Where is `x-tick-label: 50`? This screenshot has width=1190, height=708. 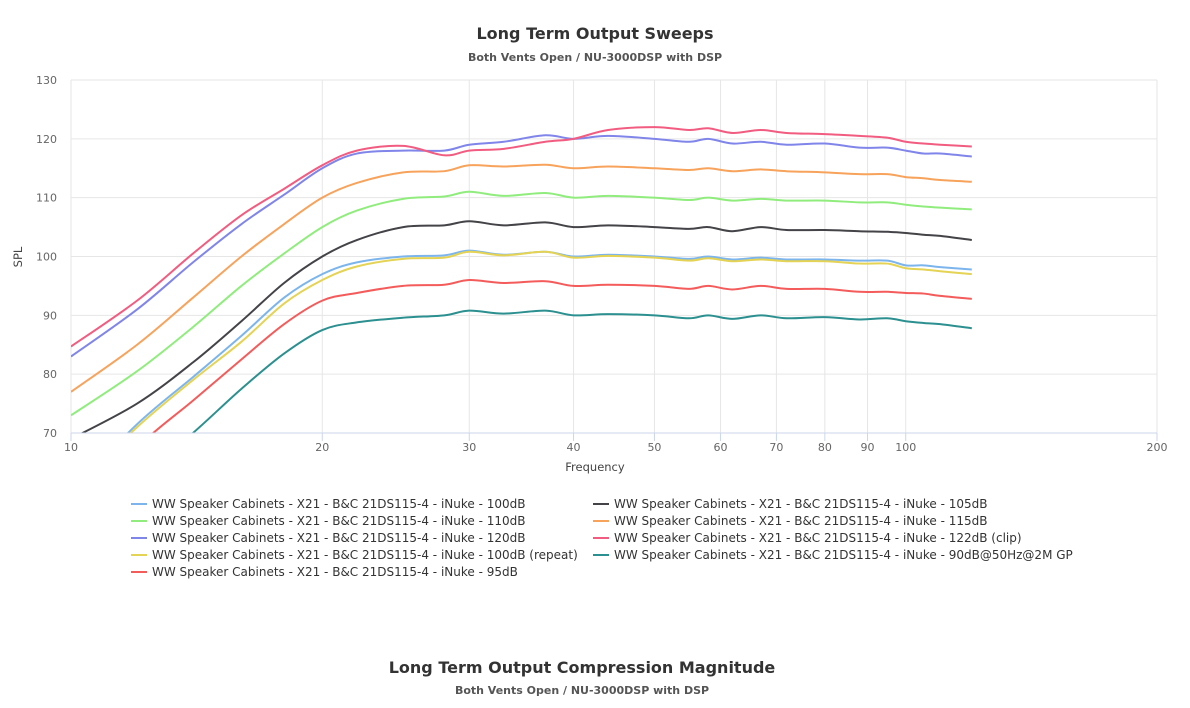
x-tick-label: 50 is located at coordinates (654, 447).